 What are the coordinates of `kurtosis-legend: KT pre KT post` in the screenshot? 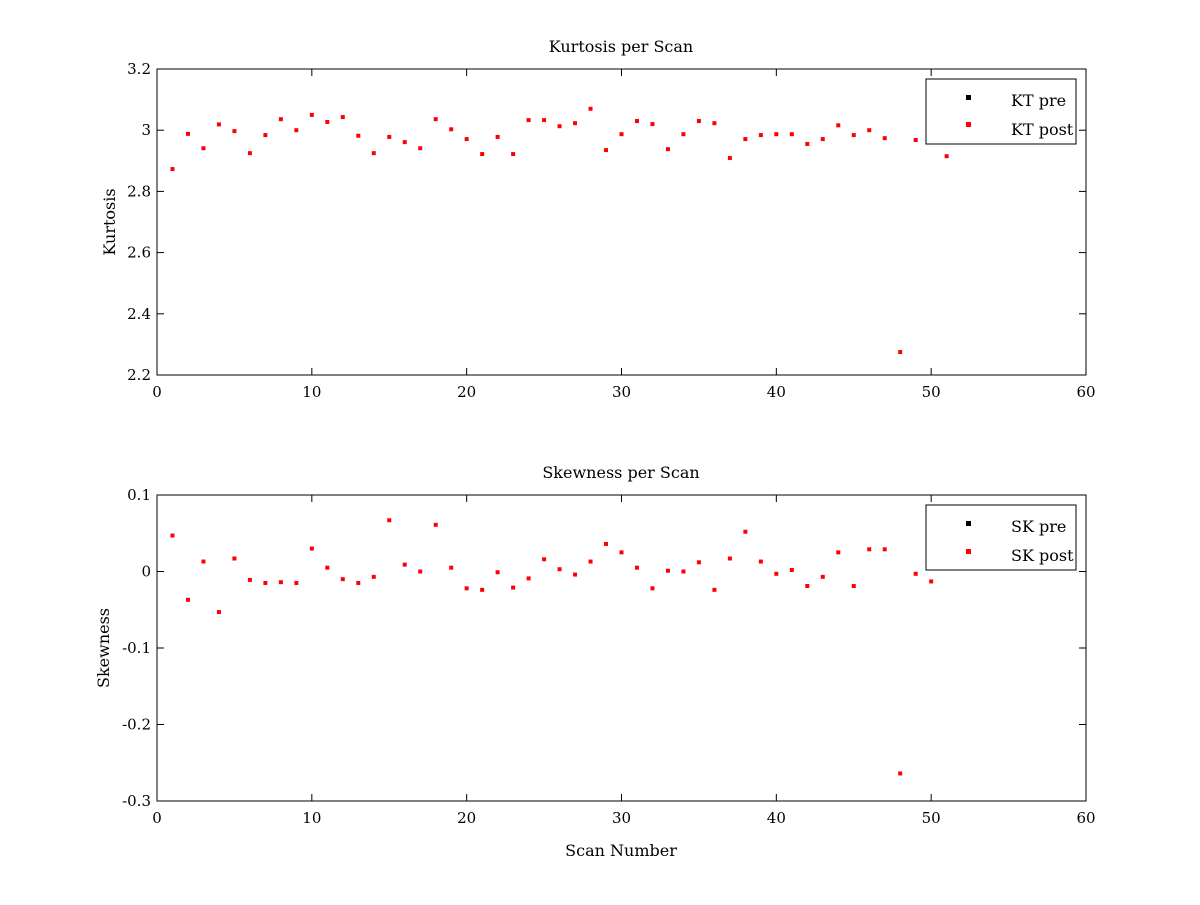 It's located at (1001, 111).